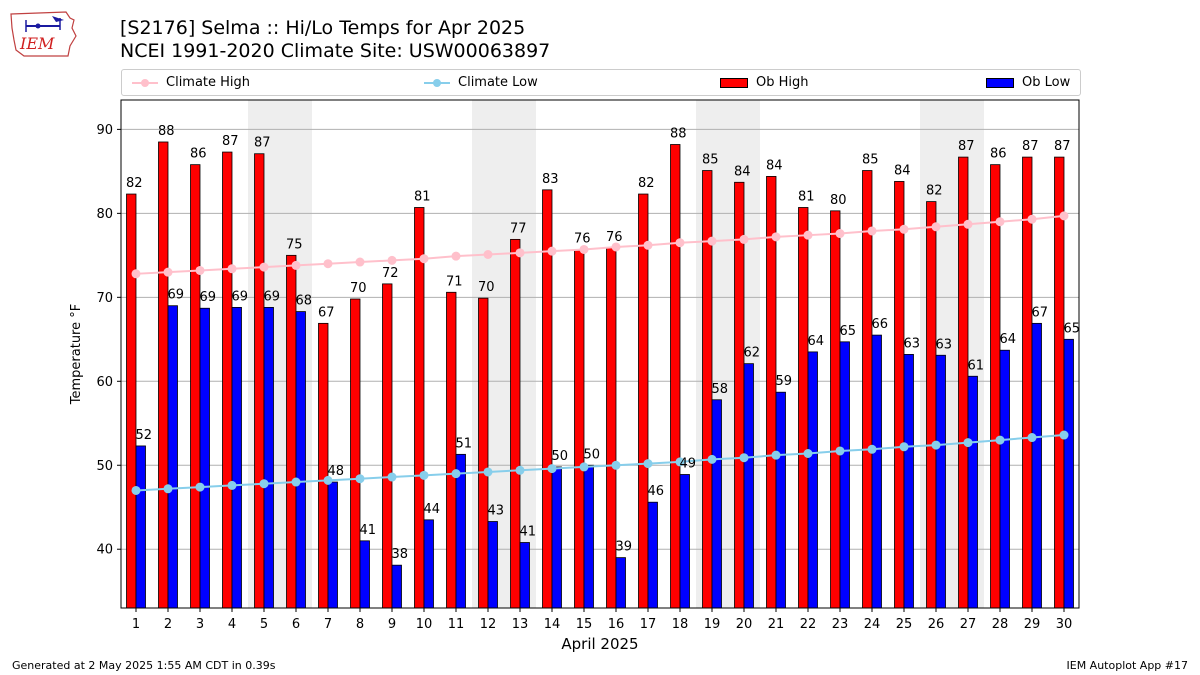  What do you see at coordinates (840, 624) in the screenshot?
I see `x-tick-label: 23` at bounding box center [840, 624].